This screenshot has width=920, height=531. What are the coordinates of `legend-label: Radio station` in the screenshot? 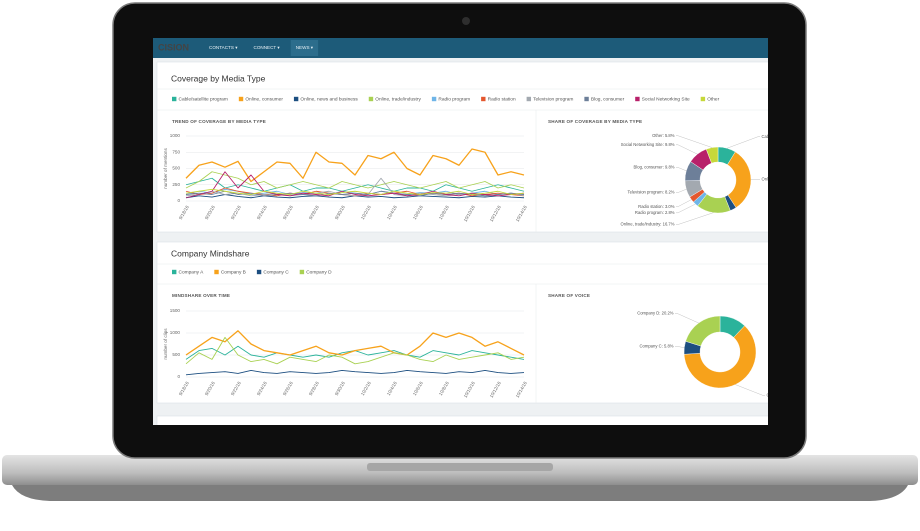 It's located at (502, 99).